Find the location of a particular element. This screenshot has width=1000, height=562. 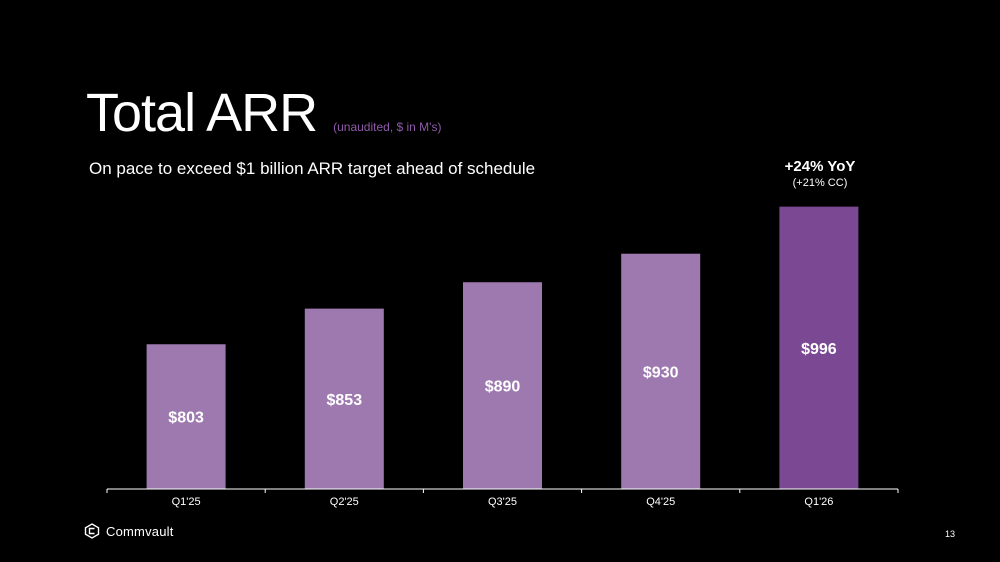

x-tick-label-3: Q4'25 is located at coordinates (660, 502).